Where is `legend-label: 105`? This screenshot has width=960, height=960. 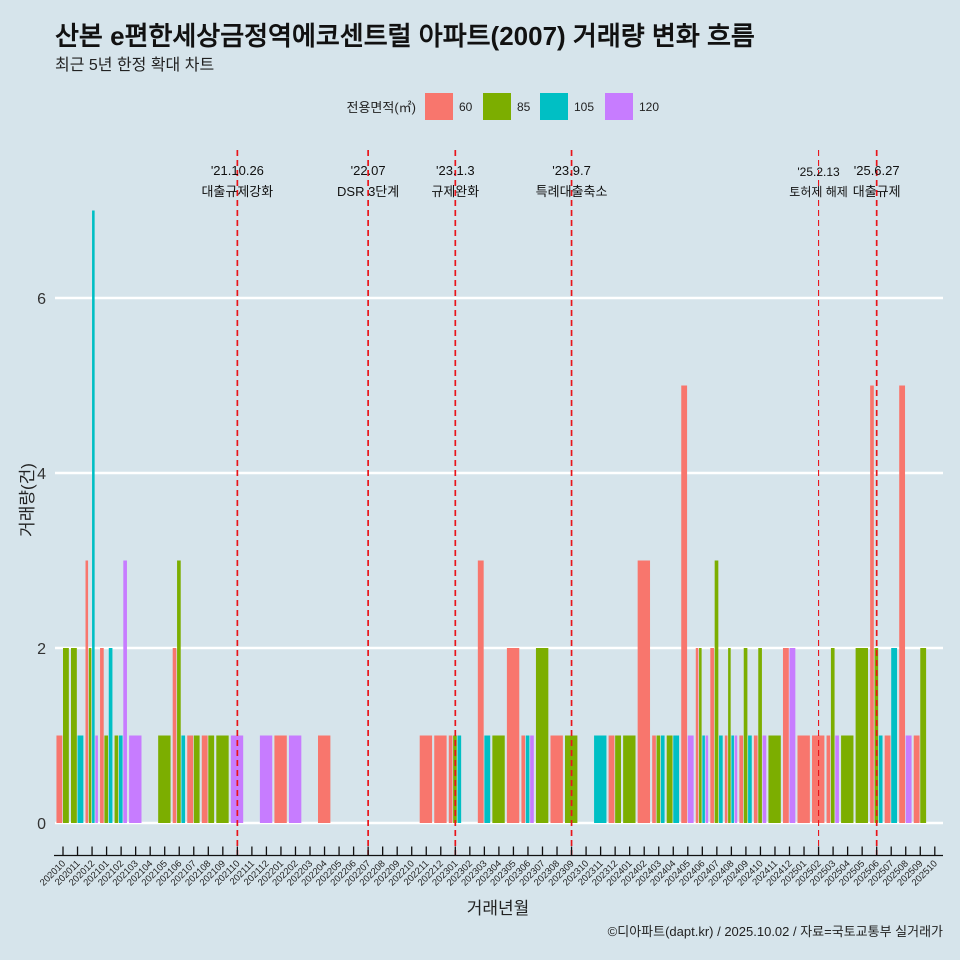 legend-label: 105 is located at coordinates (584, 107).